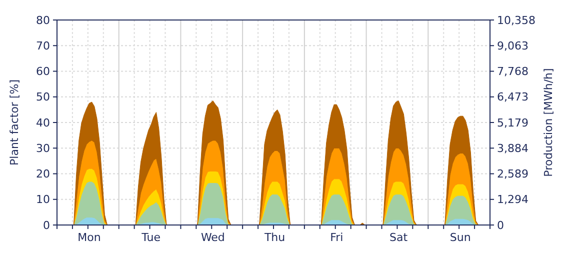  Describe the element at coordinates (43, 148) in the screenshot. I see `y-tick-label: 30` at that location.